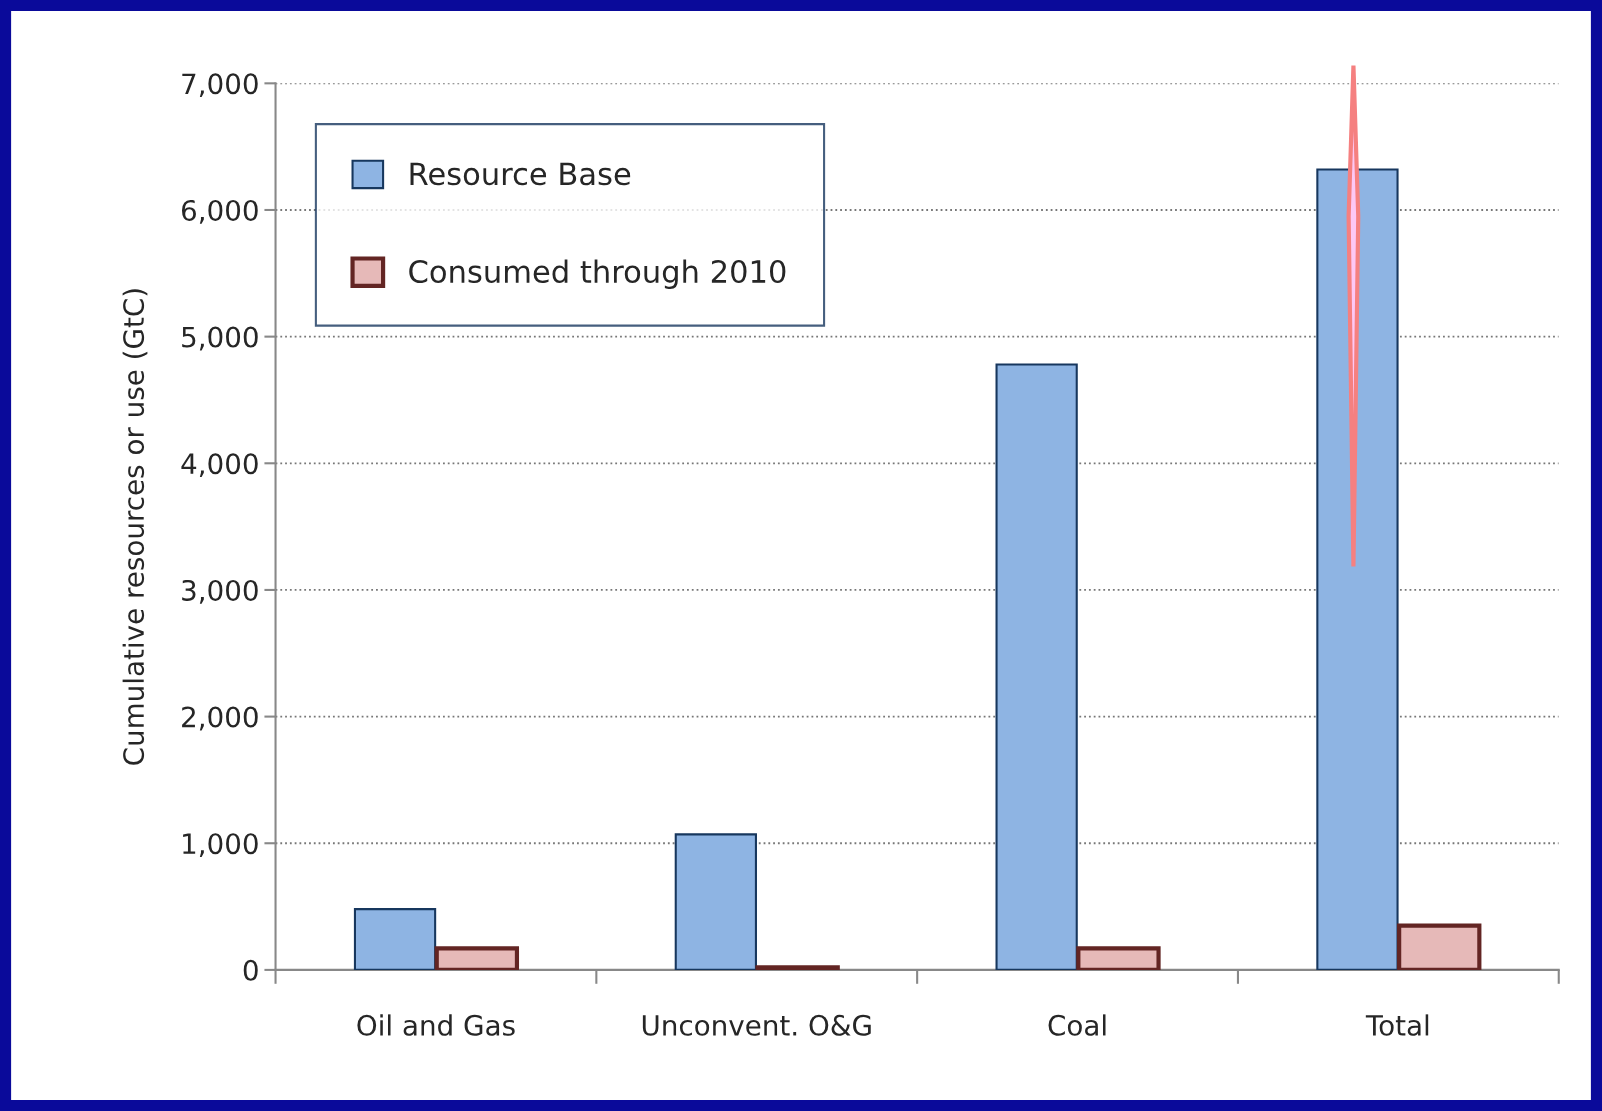 This screenshot has width=1602, height=1111. Describe the element at coordinates (220, 845) in the screenshot. I see `y-tick-label: 1,000` at that location.